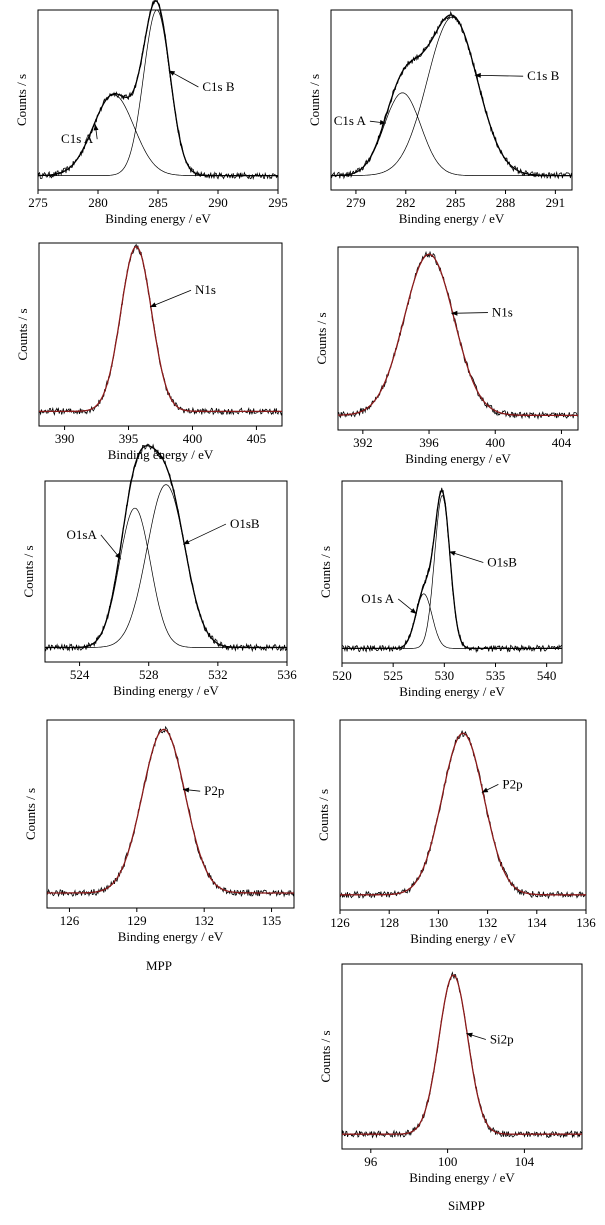  I want to click on x-tick-label: 528, so click(149, 674).